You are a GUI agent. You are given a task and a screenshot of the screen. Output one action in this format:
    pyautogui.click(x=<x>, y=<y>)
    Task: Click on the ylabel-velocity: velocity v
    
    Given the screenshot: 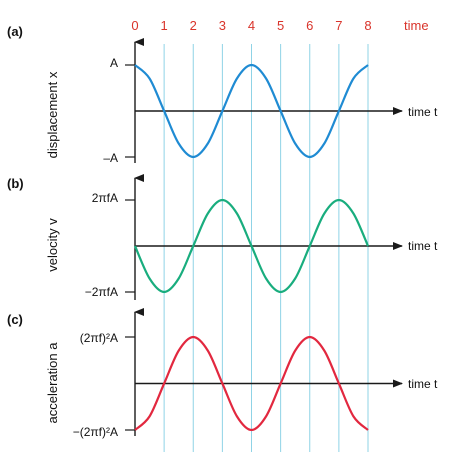 What is the action you would take?
    pyautogui.click(x=52, y=245)
    